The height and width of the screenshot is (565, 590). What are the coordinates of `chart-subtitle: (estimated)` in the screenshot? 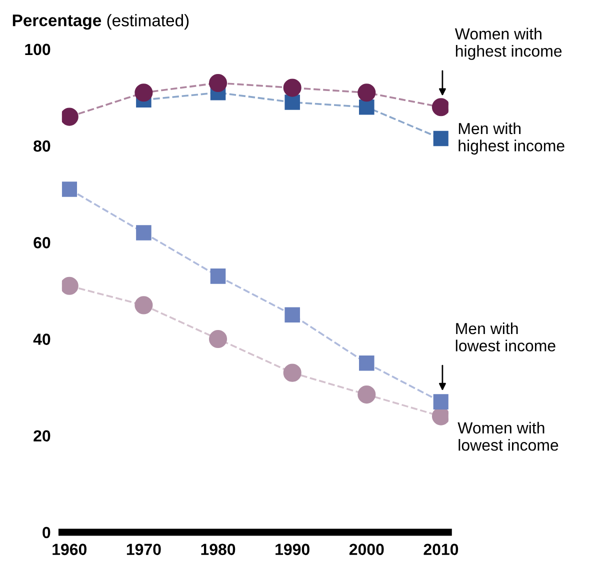 It's located at (148, 22).